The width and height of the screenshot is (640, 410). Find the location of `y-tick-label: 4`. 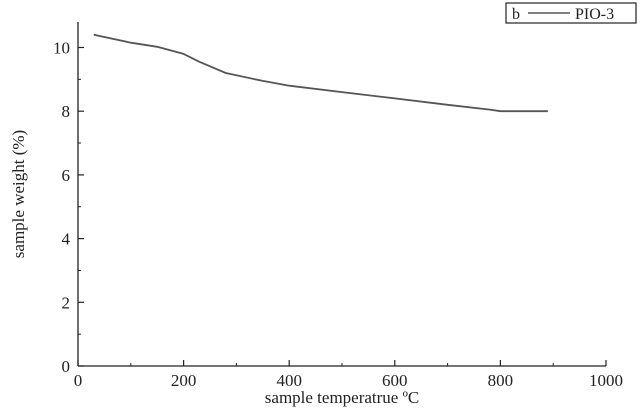

y-tick-label: 4 is located at coordinates (66, 239).